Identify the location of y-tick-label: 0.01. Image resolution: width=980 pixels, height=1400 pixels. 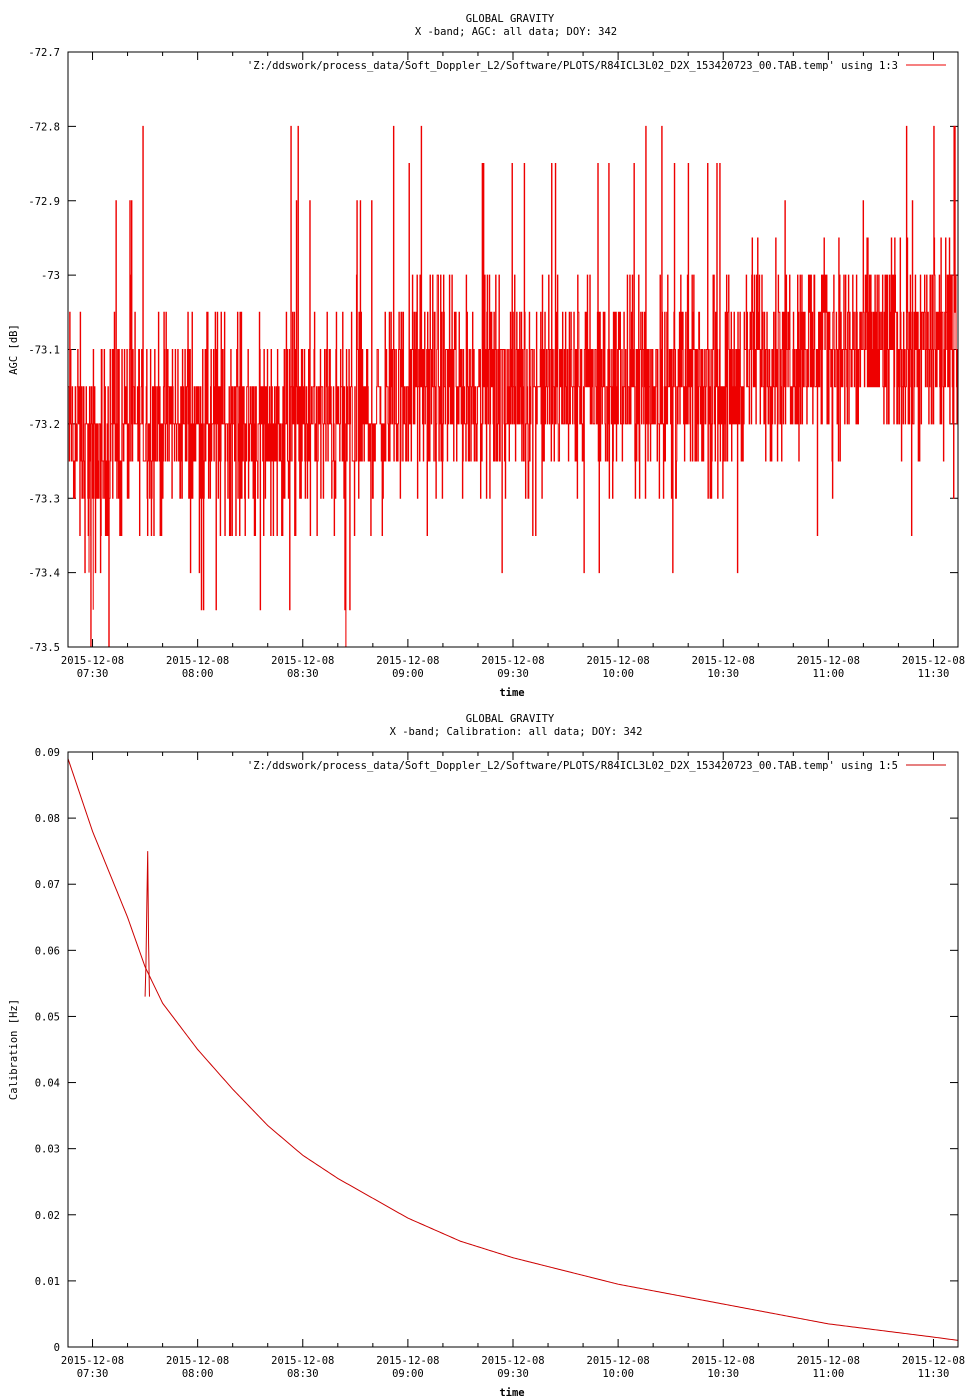
(47, 1282).